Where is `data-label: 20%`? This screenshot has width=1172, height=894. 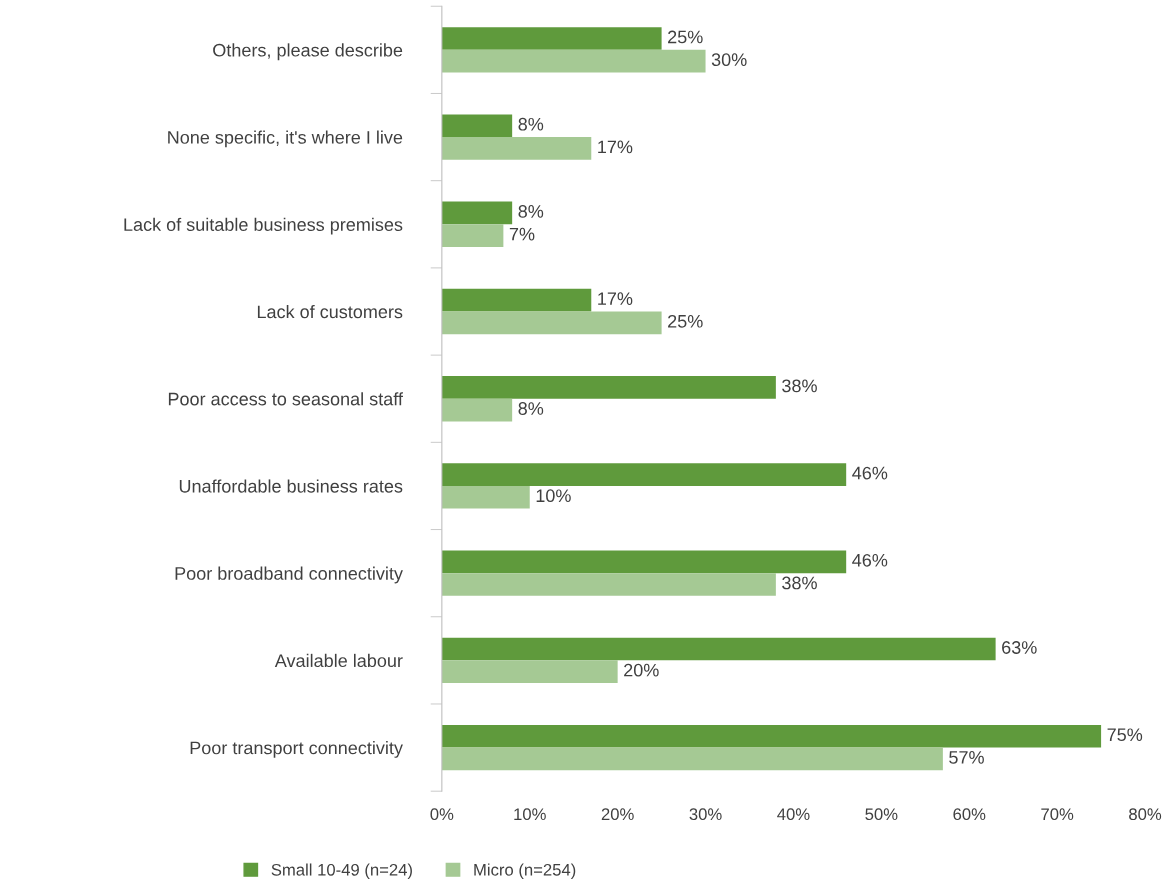
data-label: 20% is located at coordinates (641, 670).